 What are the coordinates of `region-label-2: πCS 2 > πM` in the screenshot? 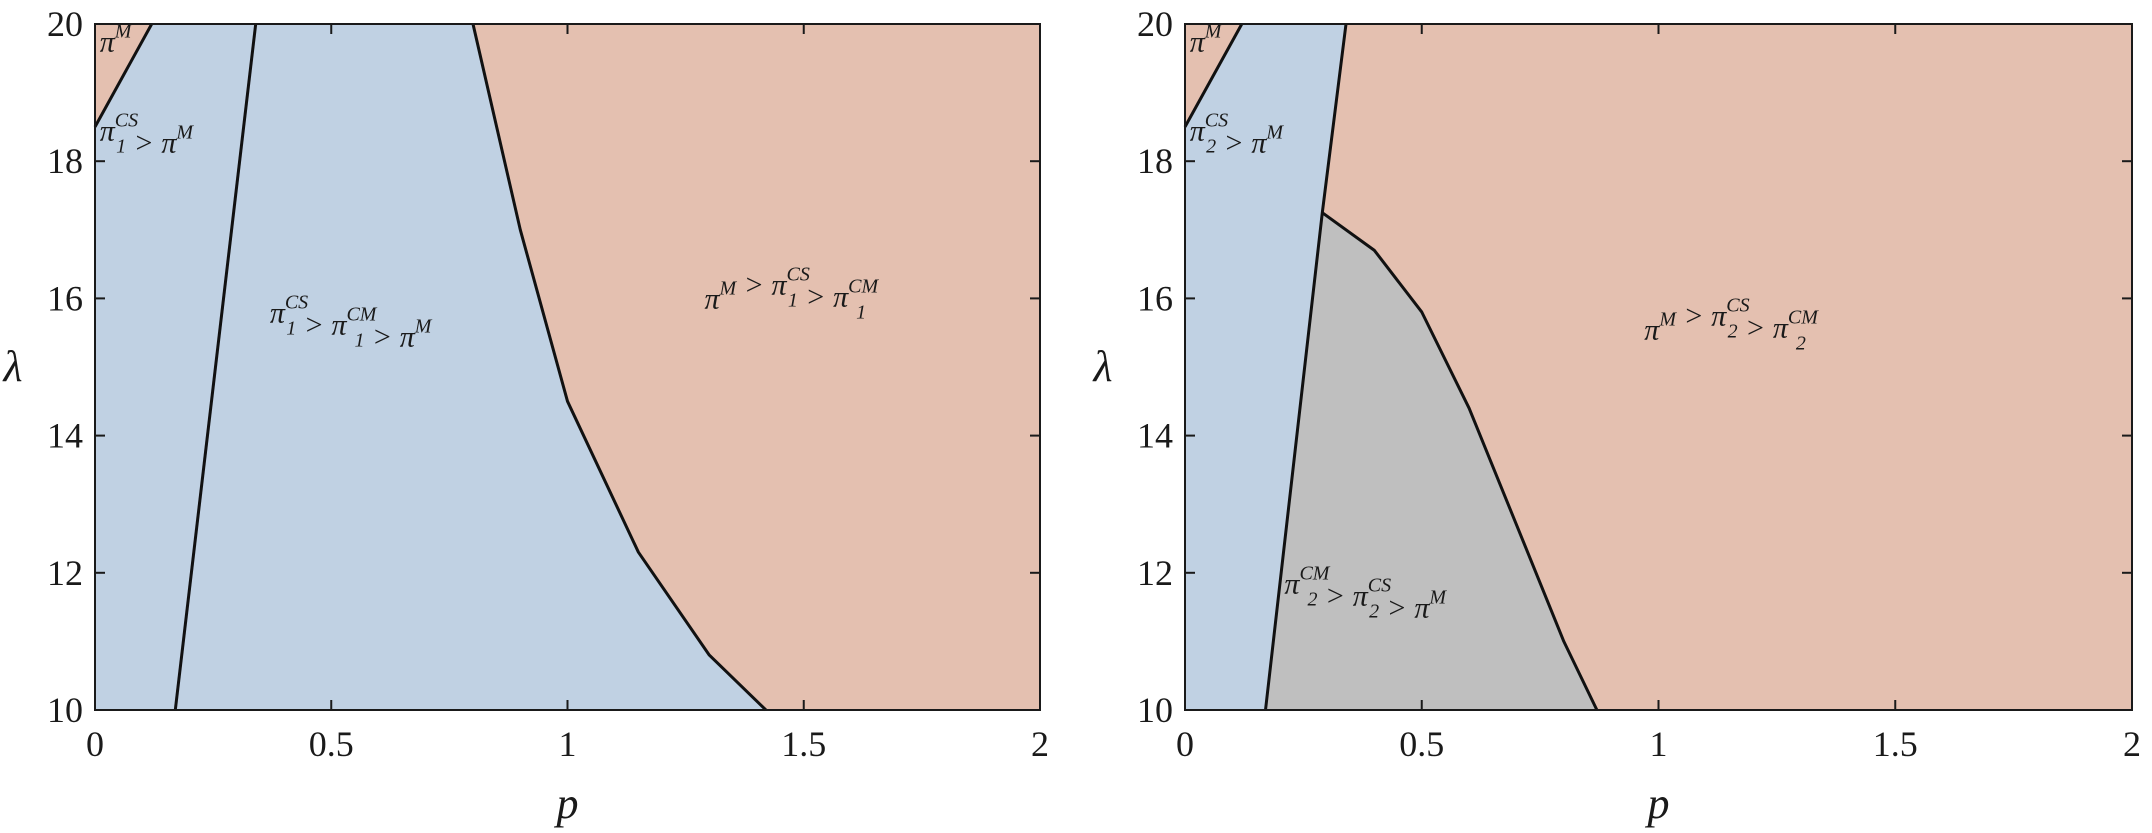 It's located at (1237, 135).